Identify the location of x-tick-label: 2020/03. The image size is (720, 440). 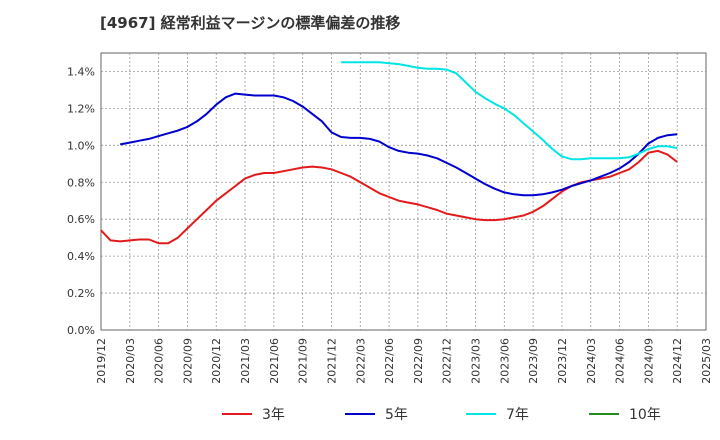
(130, 361).